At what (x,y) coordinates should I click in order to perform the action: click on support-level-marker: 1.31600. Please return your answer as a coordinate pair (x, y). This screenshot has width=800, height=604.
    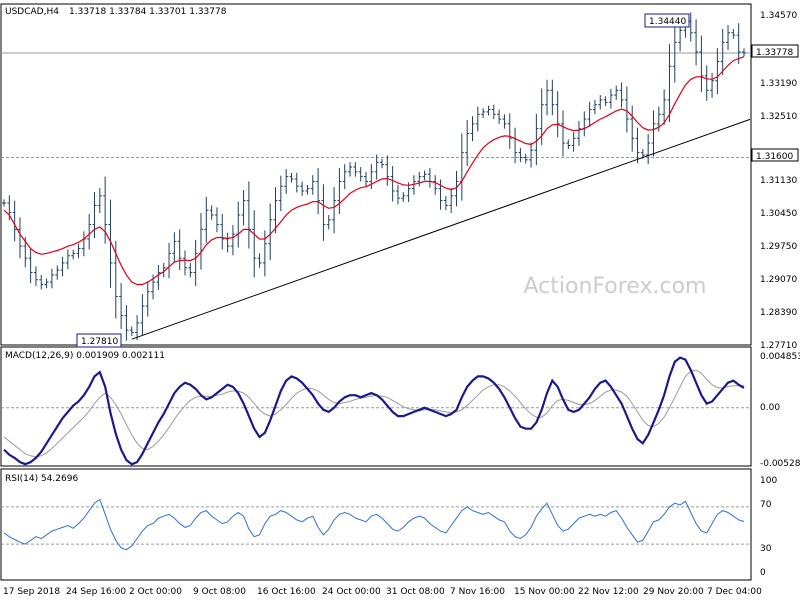
    Looking at the image, I should click on (775, 155).